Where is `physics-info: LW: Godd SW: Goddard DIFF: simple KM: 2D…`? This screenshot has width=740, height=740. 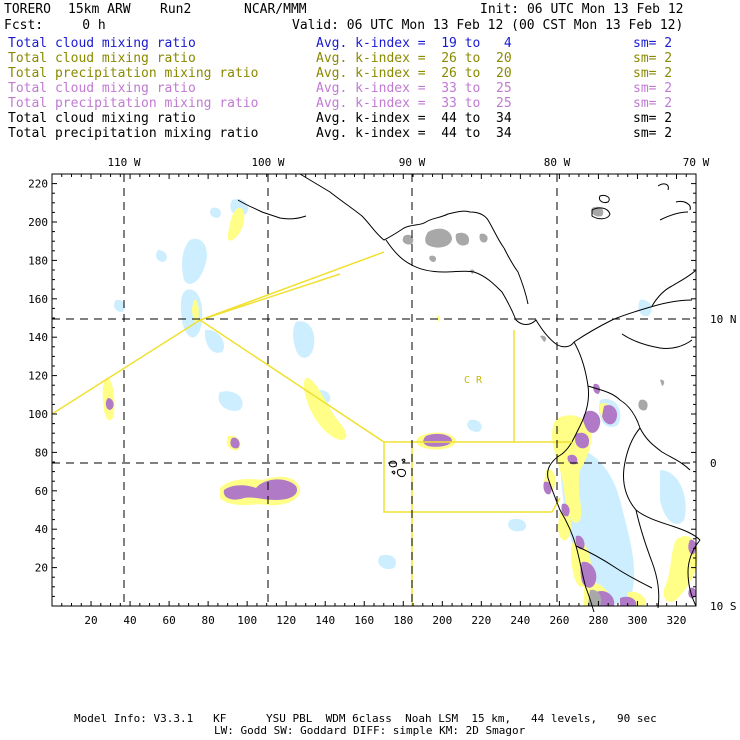 physics-info: LW: Godd SW: Goddard DIFF: simple KM: 2D… is located at coordinates (370, 730).